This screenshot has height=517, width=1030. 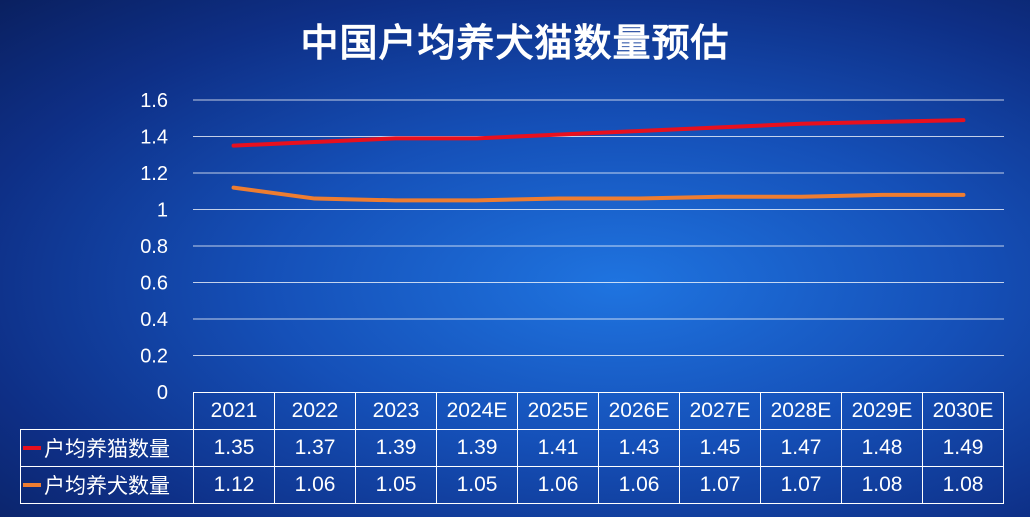 What do you see at coordinates (963, 411) in the screenshot?
I see `category-label: 2030E` at bounding box center [963, 411].